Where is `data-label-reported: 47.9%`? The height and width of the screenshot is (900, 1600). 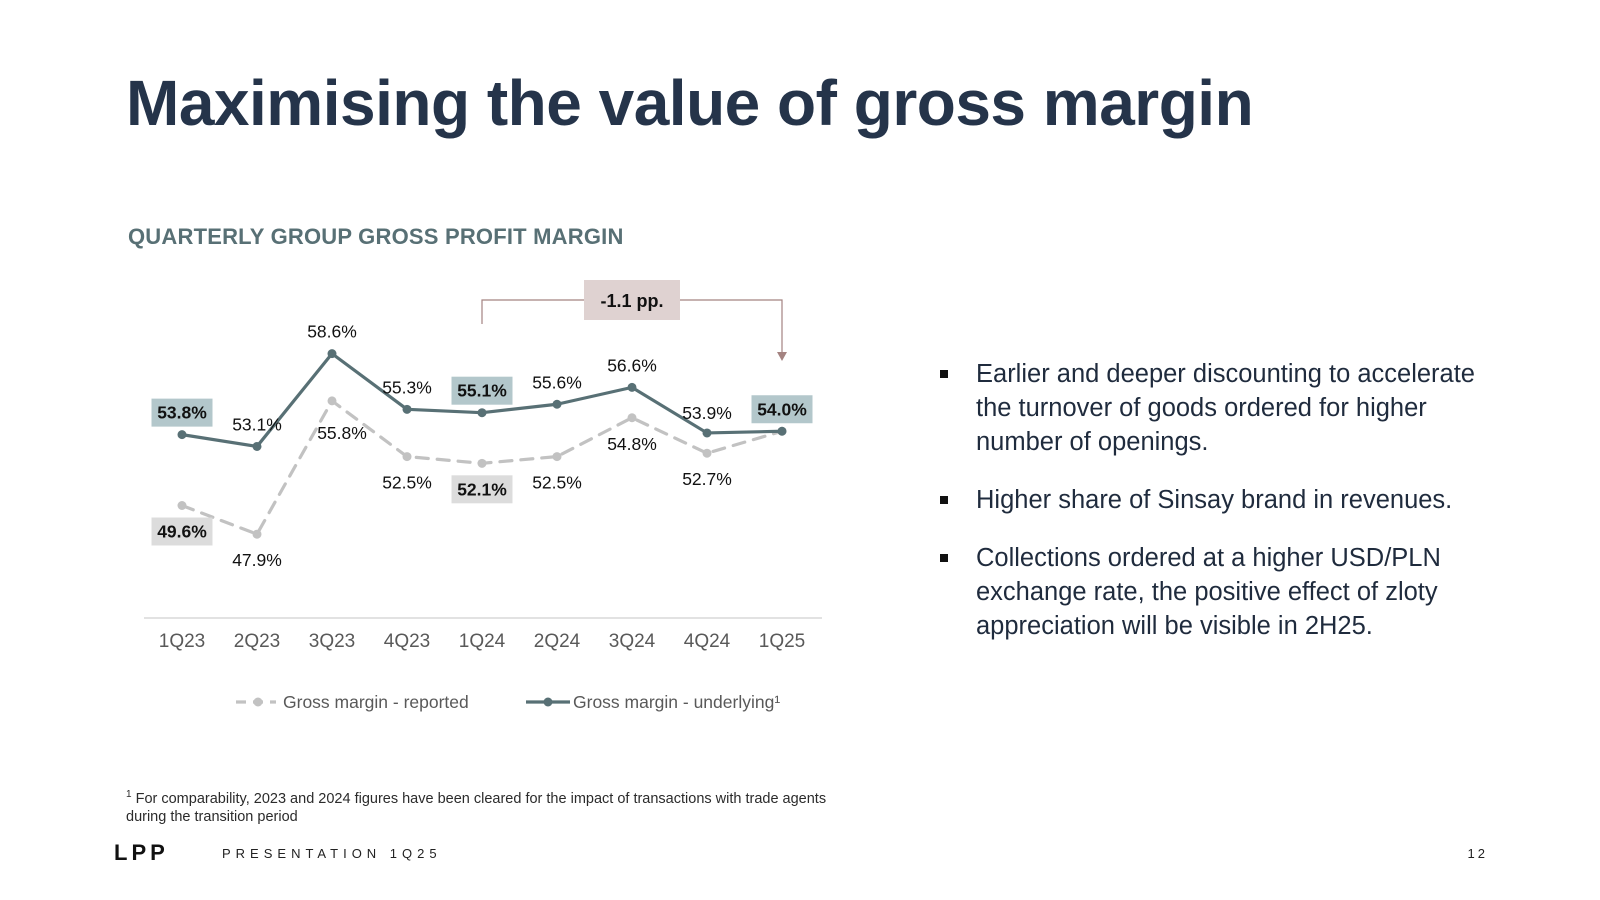 data-label-reported: 47.9% is located at coordinates (257, 560).